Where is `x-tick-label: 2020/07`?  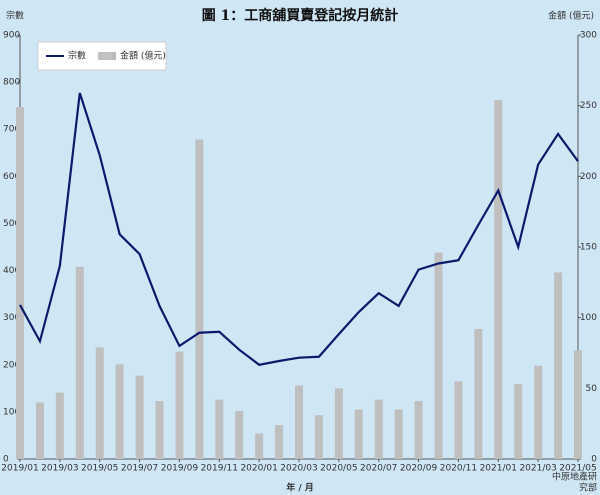
x-tick-label: 2020/07 is located at coordinates (378, 469).